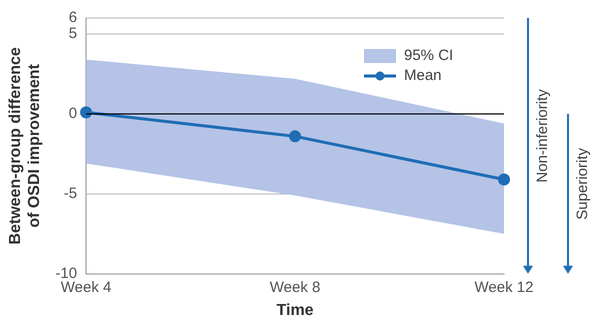  What do you see at coordinates (73, 17) in the screenshot?
I see `y-tick-label: 6` at bounding box center [73, 17].